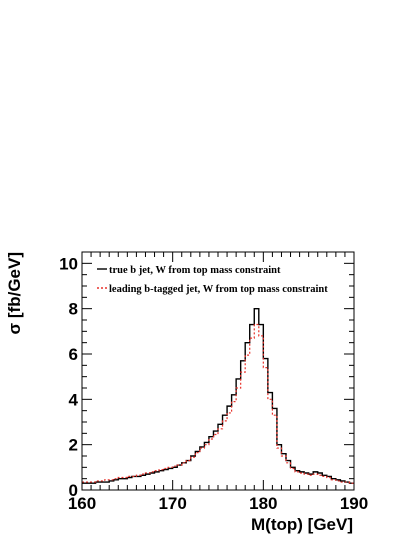 The image size is (415, 537). What do you see at coordinates (14, 293) in the screenshot?
I see `y-axis-label: σ [fb/GeV]` at bounding box center [14, 293].